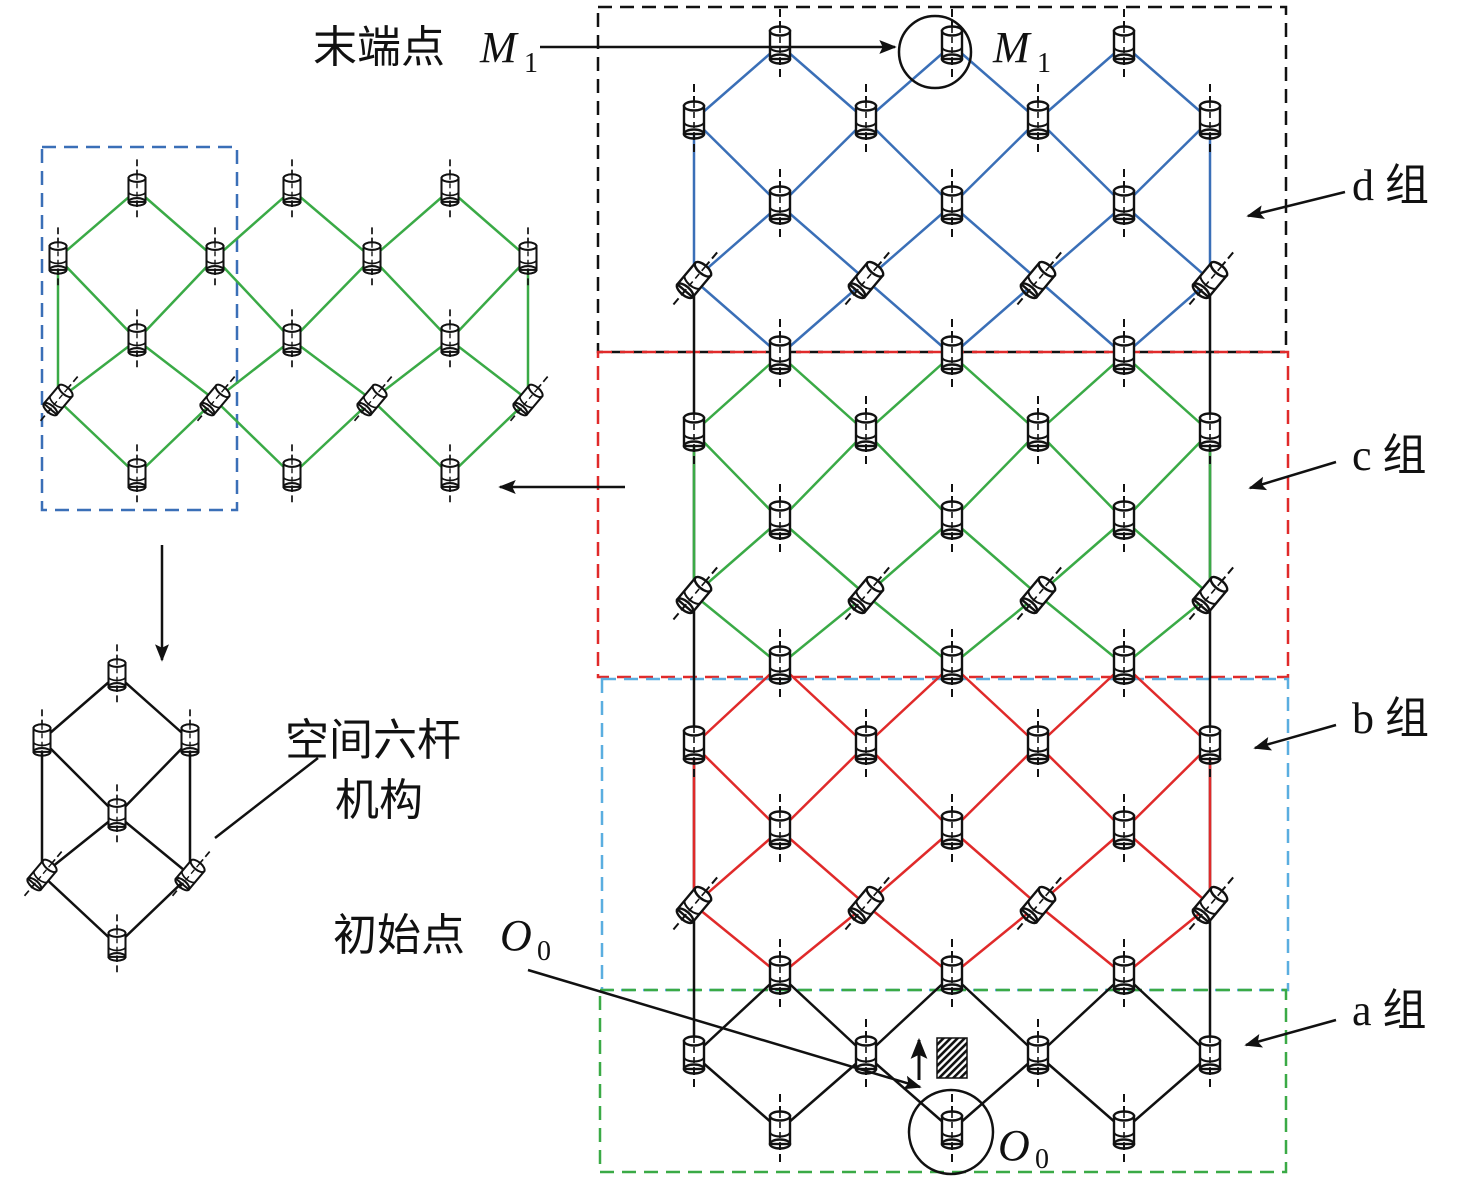 The image size is (1476, 1177). Describe the element at coordinates (379, 800) in the screenshot. I see `mechanism-label-line2: 机构` at that location.